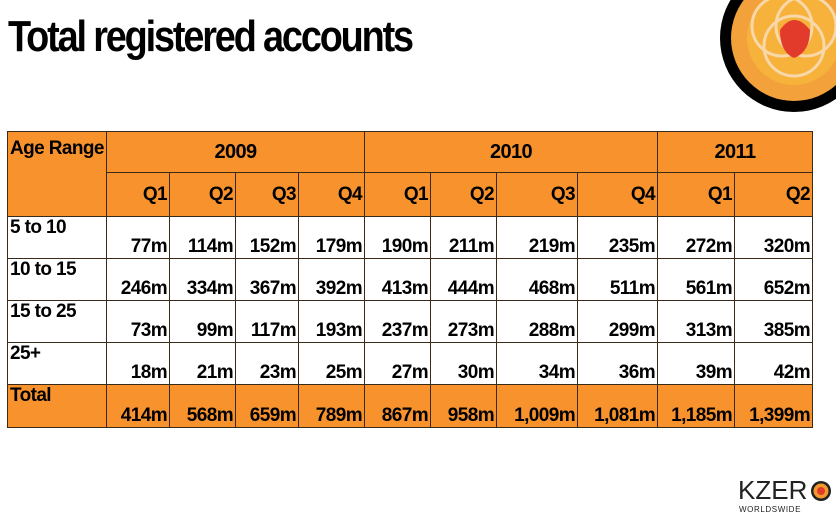  What do you see at coordinates (397, 237) in the screenshot?
I see `table-cell: 190m` at bounding box center [397, 237].